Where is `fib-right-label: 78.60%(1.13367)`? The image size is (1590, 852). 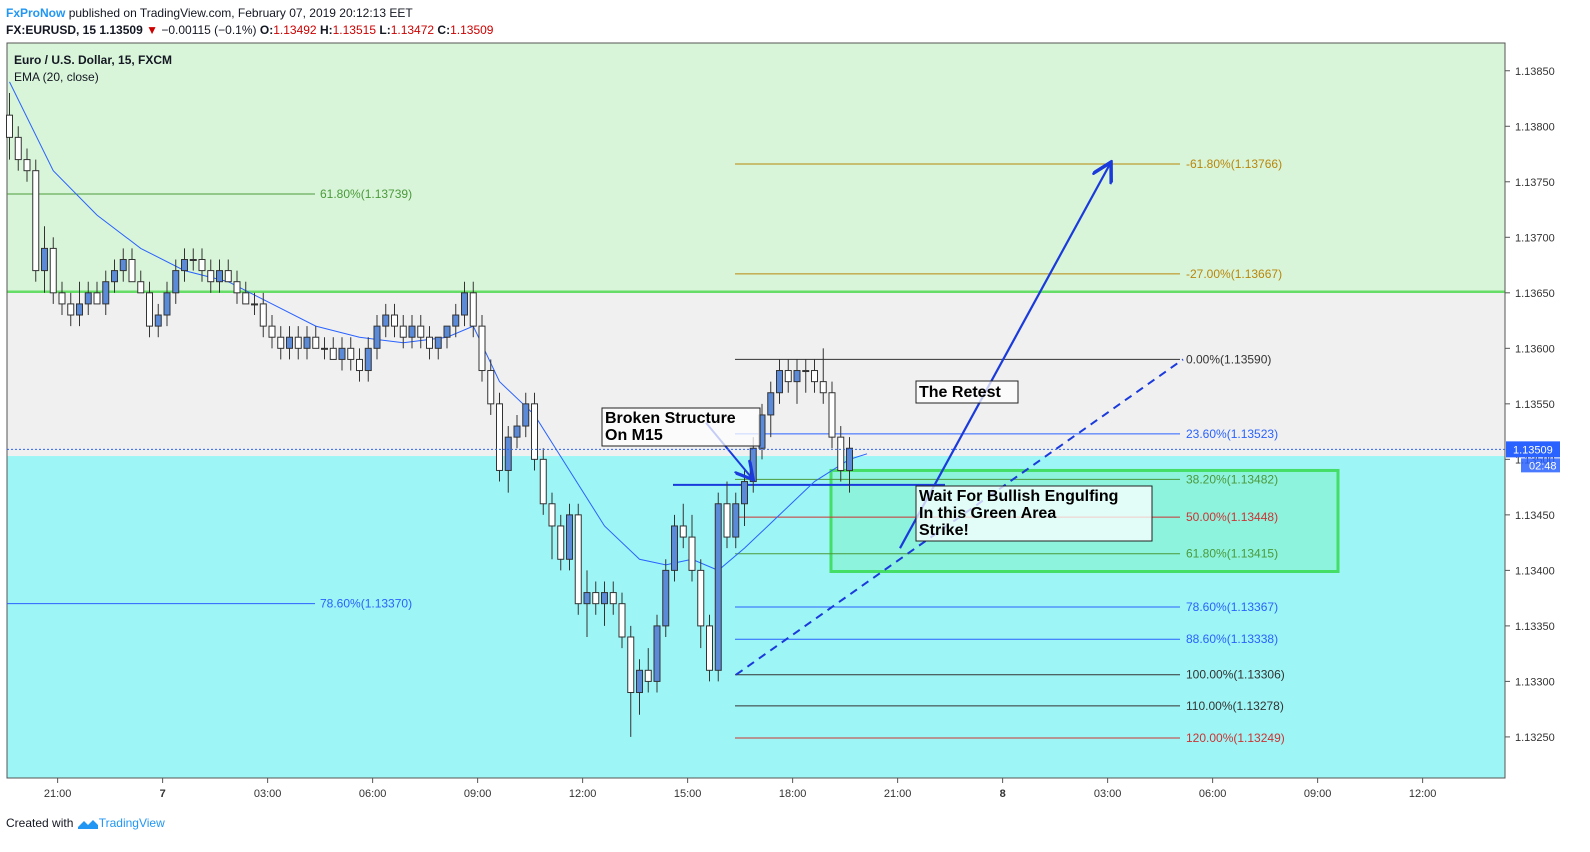 fib-right-label: 78.60%(1.13367) is located at coordinates (1232, 607).